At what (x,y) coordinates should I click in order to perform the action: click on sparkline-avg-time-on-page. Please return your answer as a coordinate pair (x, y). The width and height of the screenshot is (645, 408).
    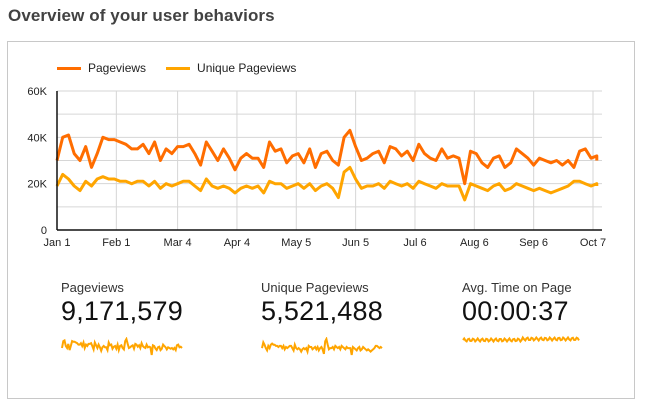
    Looking at the image, I should click on (521, 339).